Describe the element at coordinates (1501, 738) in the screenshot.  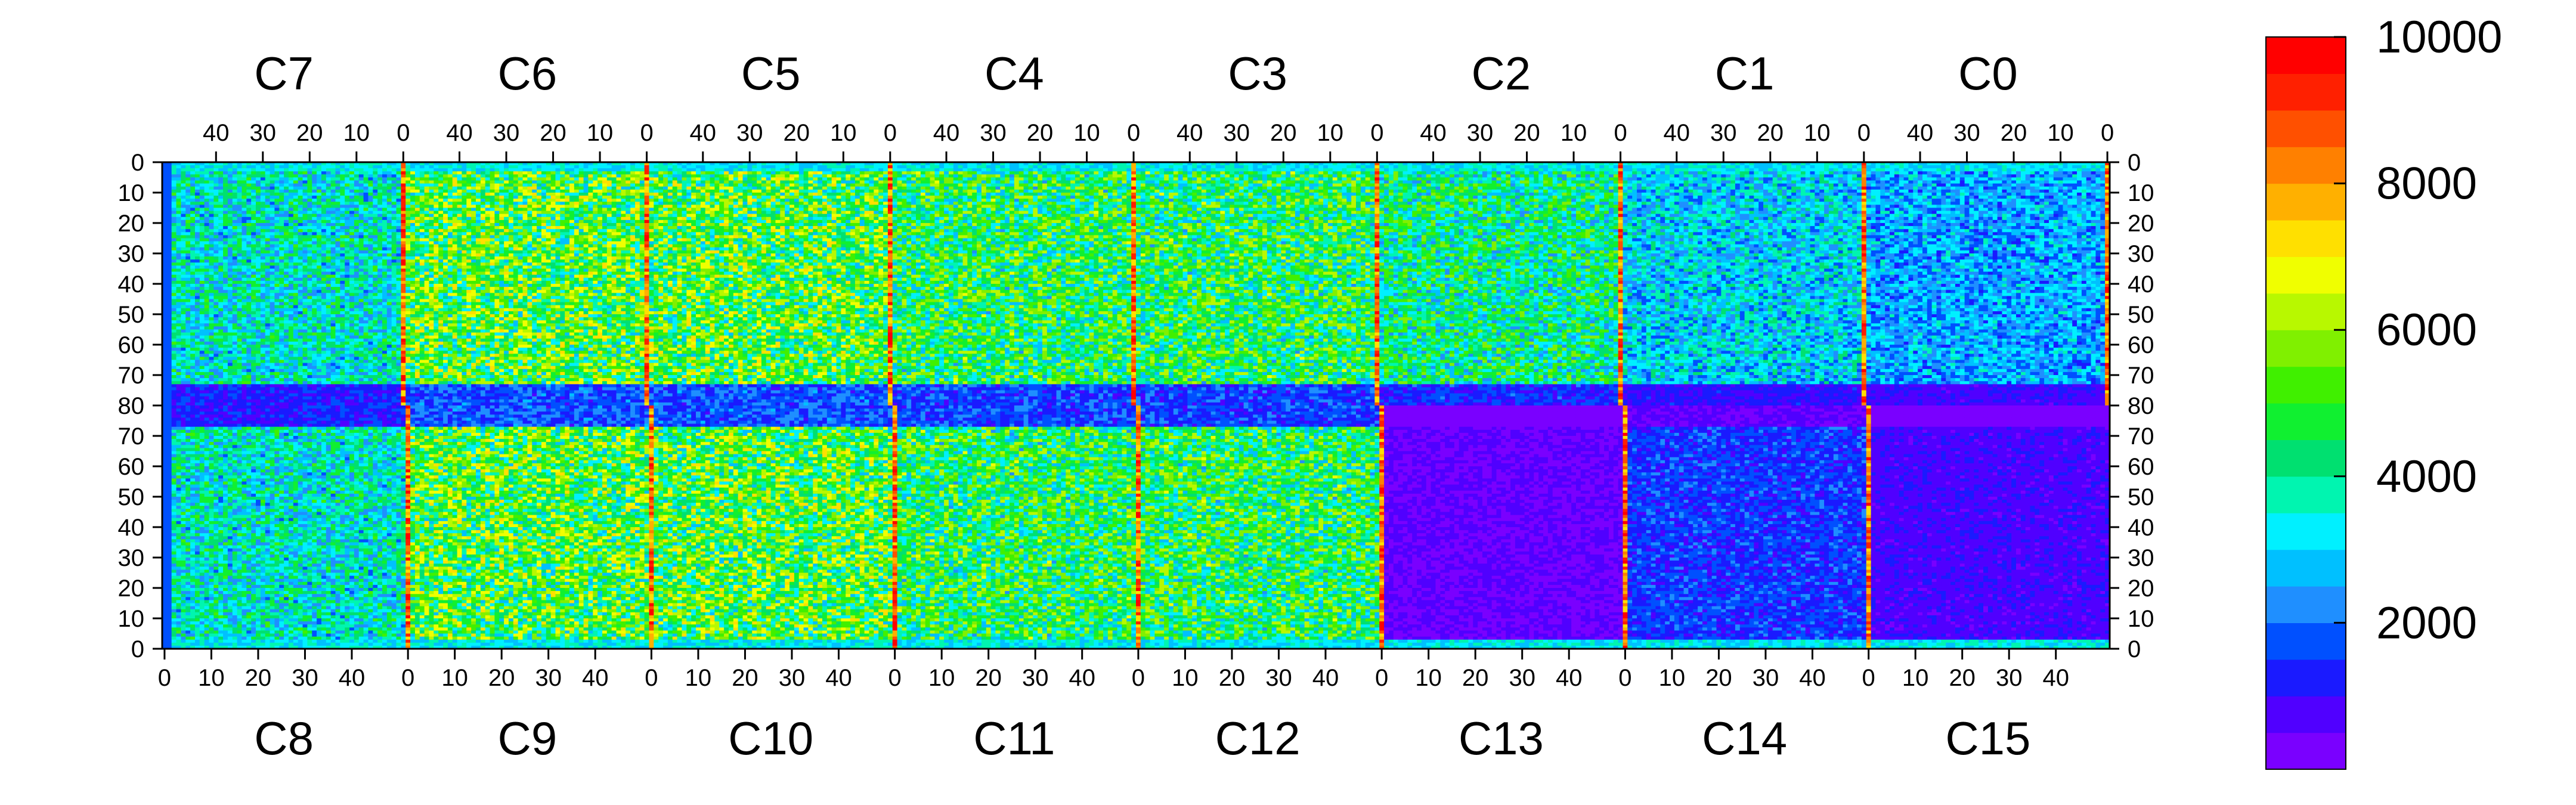
I see `chip-label-c13: C13` at that location.